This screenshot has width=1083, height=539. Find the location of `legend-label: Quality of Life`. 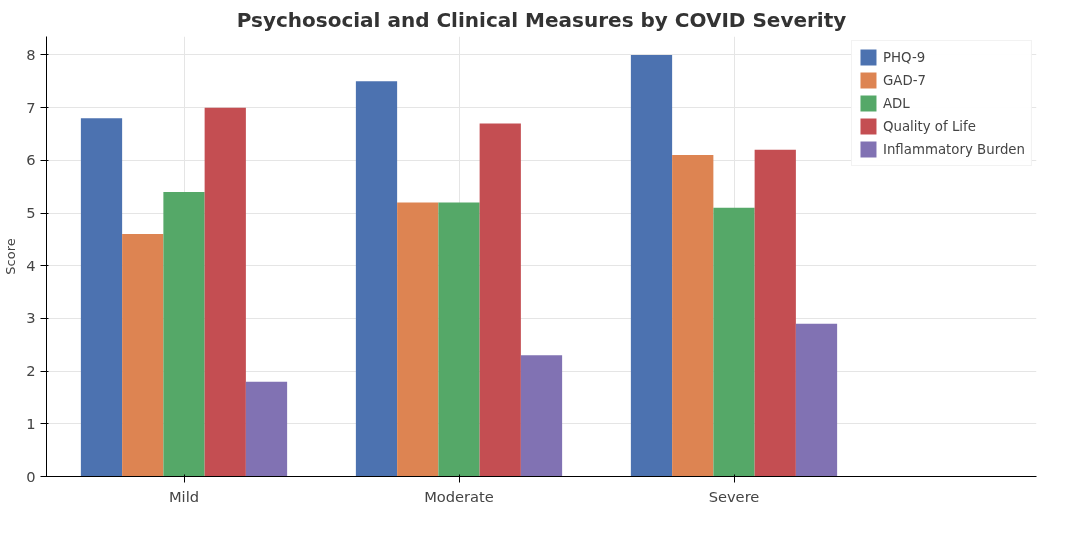

legend-label: Quality of Life is located at coordinates (929, 126).